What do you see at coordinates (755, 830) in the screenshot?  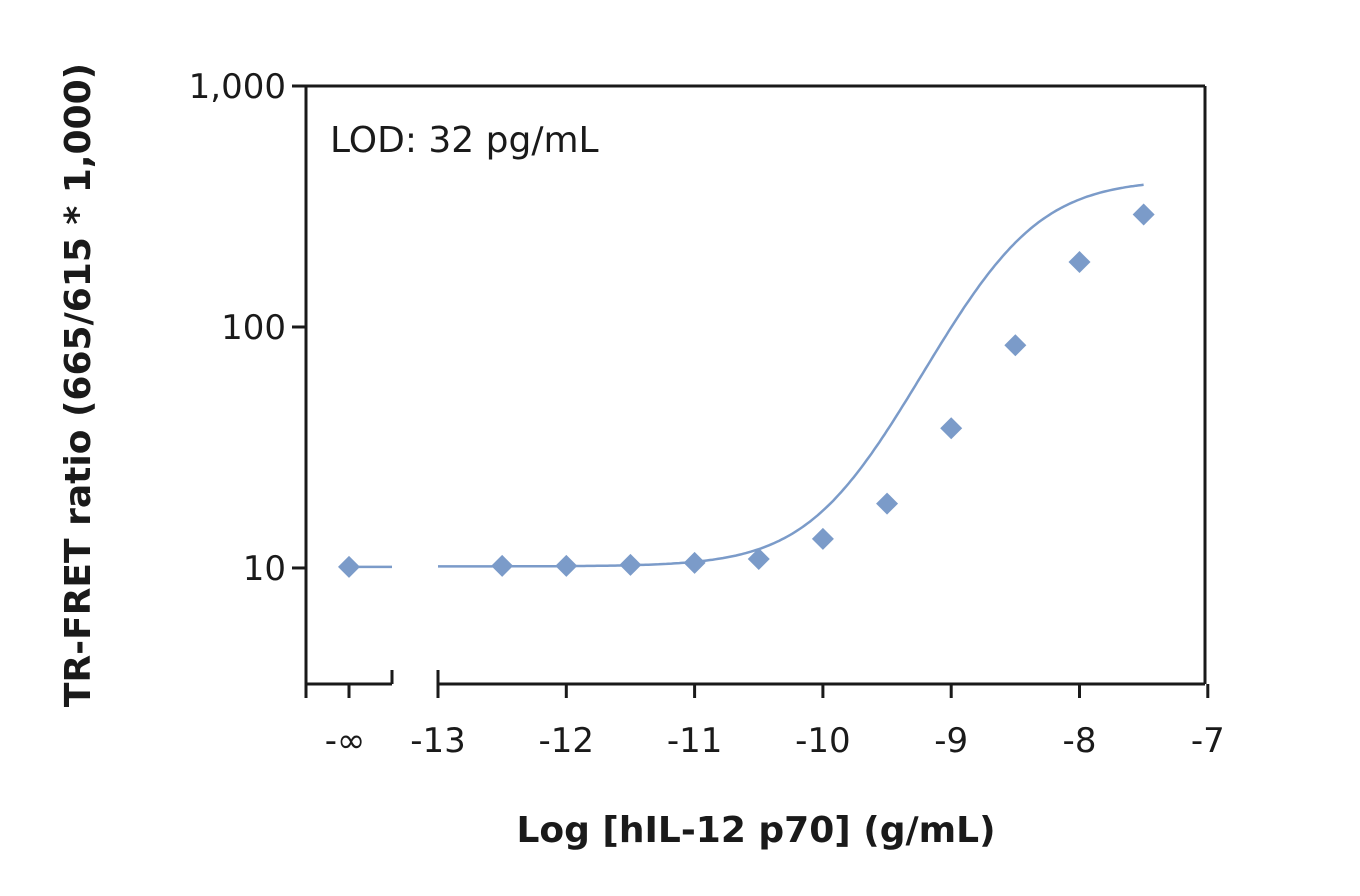 I see `x-axis-title: Log [hIL-12 p70] (g/mL)` at bounding box center [755, 830].